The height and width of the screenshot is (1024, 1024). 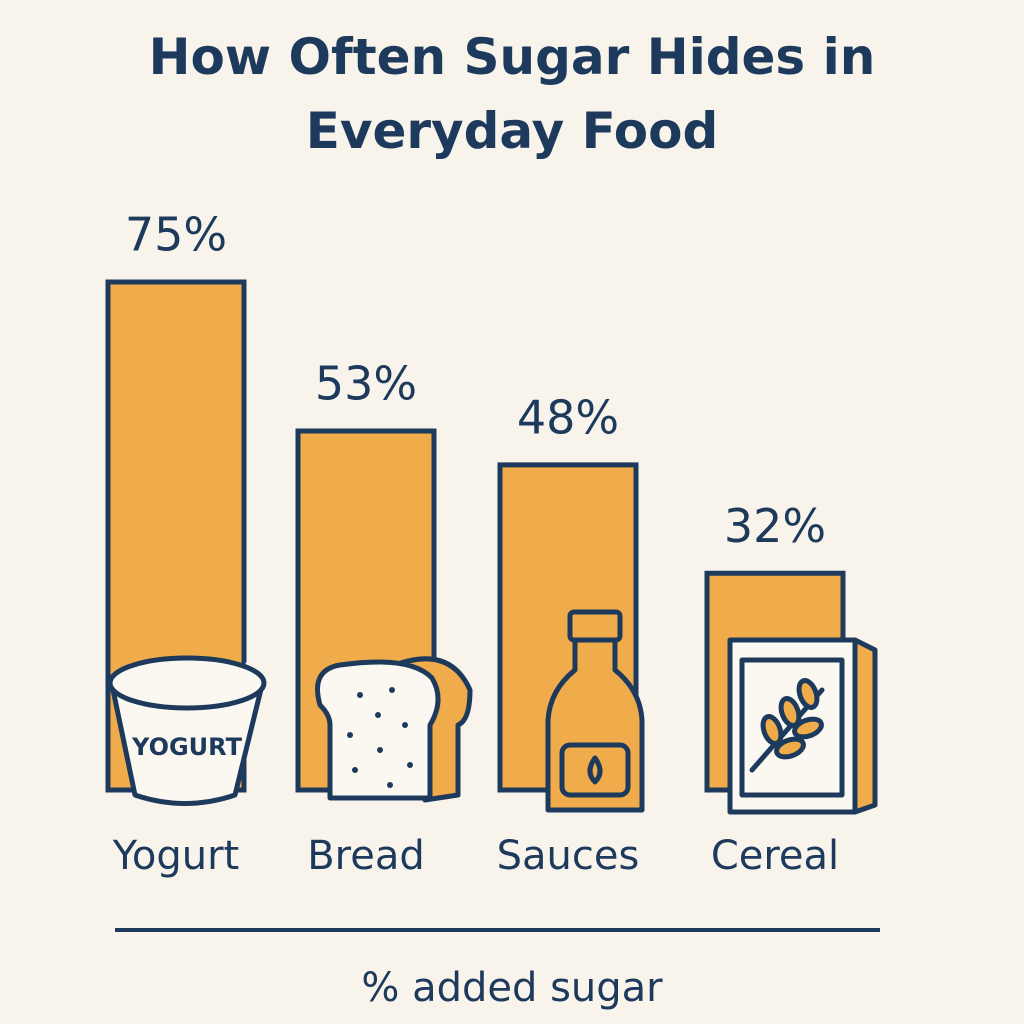 What do you see at coordinates (176, 235) in the screenshot?
I see `value-label: 75%` at bounding box center [176, 235].